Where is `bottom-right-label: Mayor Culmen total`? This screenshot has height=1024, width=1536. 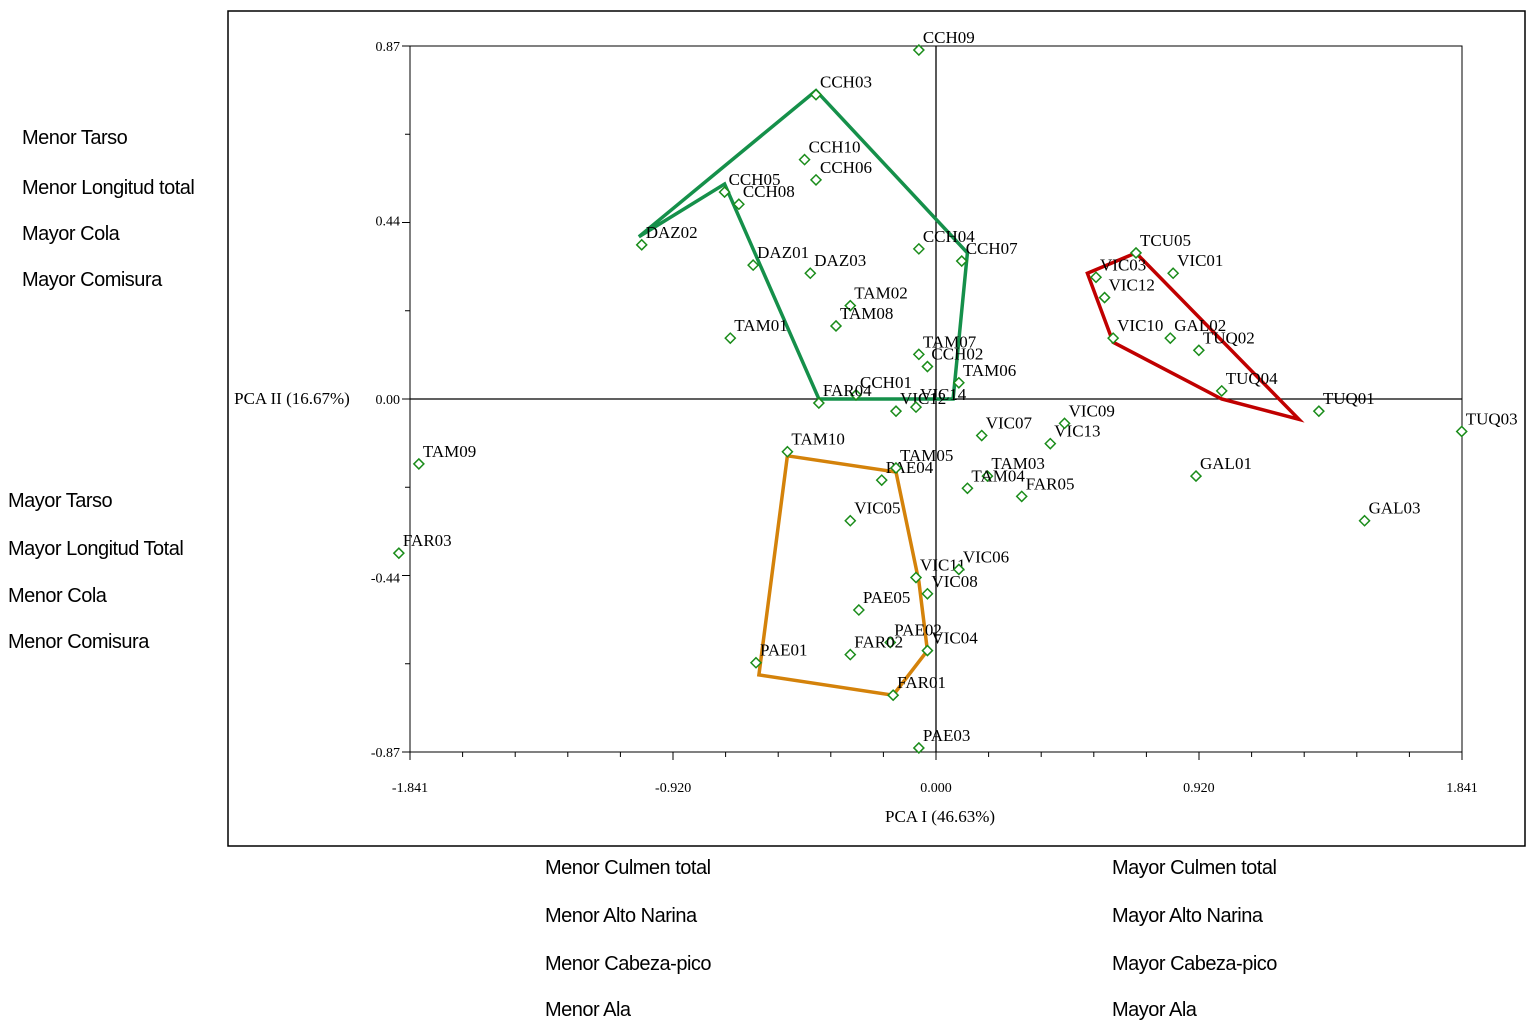
bottom-right-label: Mayor Culmen total is located at coordinates (1194, 868).